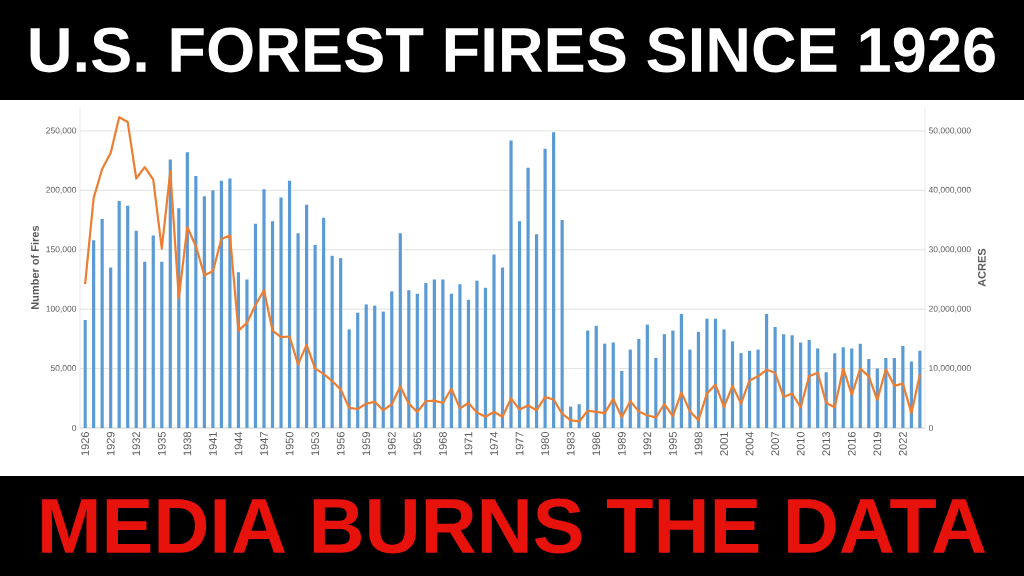 The width and height of the screenshot is (1024, 576). I want to click on x-tick-label: 2022, so click(902, 444).